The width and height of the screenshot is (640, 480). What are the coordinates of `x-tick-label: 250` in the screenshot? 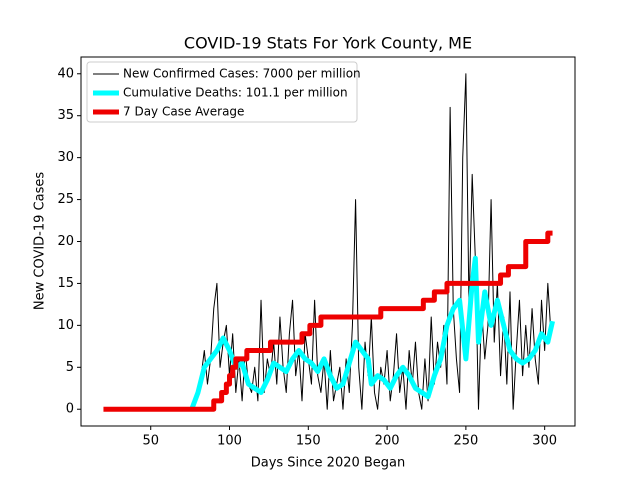 It's located at (465, 441).